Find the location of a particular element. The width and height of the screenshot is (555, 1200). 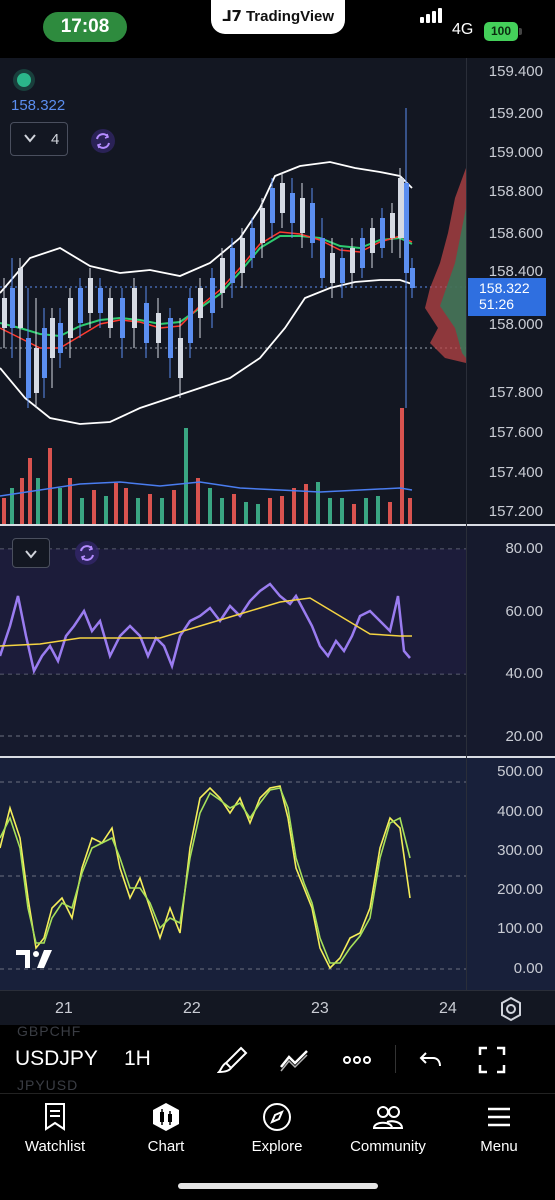

rsi-axis-label: 80.00 is located at coordinates (524, 548).